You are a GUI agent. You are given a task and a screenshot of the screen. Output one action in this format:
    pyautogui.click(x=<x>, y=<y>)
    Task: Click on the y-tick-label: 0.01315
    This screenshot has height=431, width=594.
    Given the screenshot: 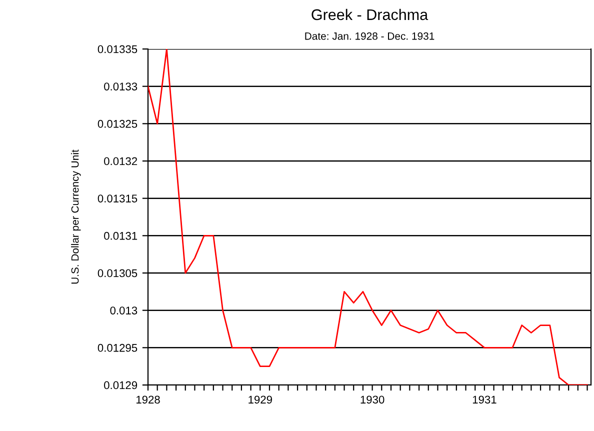 What is the action you would take?
    pyautogui.click(x=118, y=198)
    